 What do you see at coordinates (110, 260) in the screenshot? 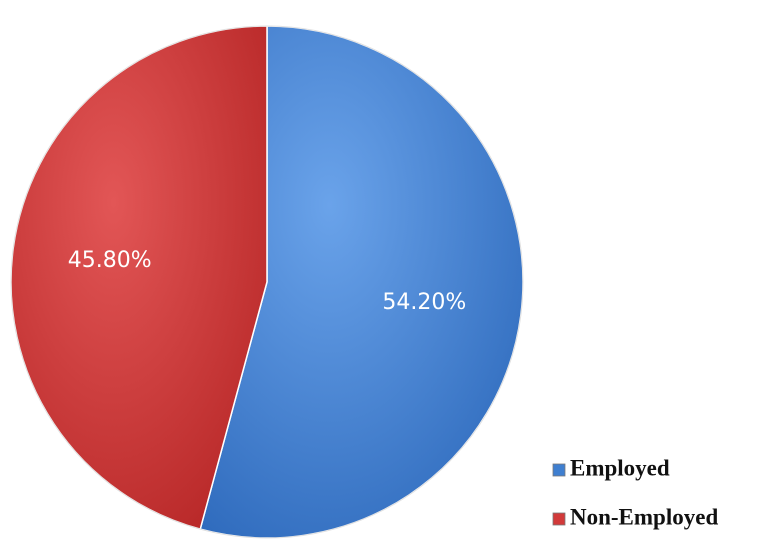
I see `slice-value-label: 45.80%` at bounding box center [110, 260].